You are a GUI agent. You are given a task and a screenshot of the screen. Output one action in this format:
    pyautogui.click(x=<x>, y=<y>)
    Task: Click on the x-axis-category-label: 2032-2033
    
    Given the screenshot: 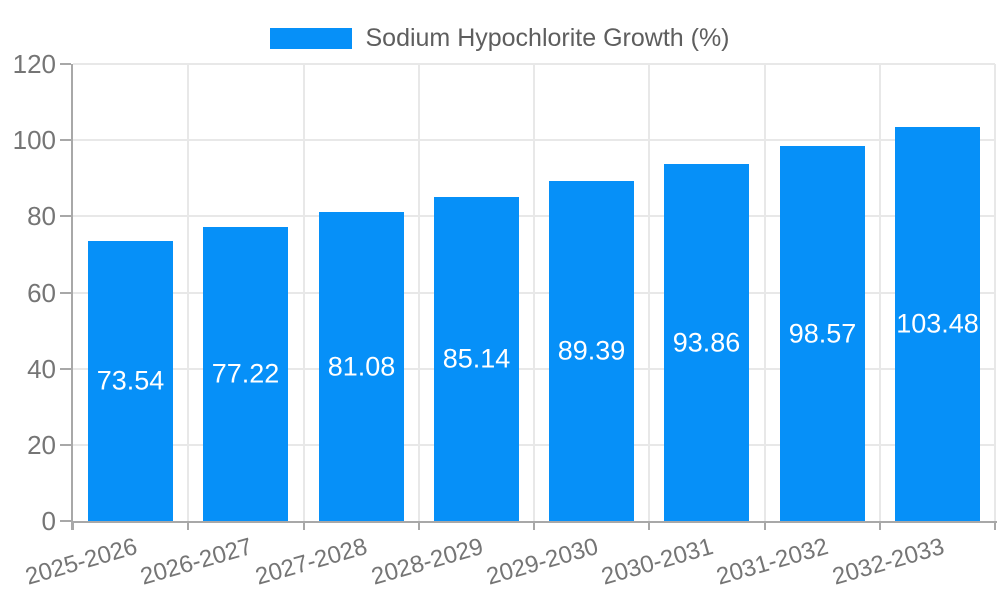 What is the action you would take?
    pyautogui.click(x=888, y=562)
    